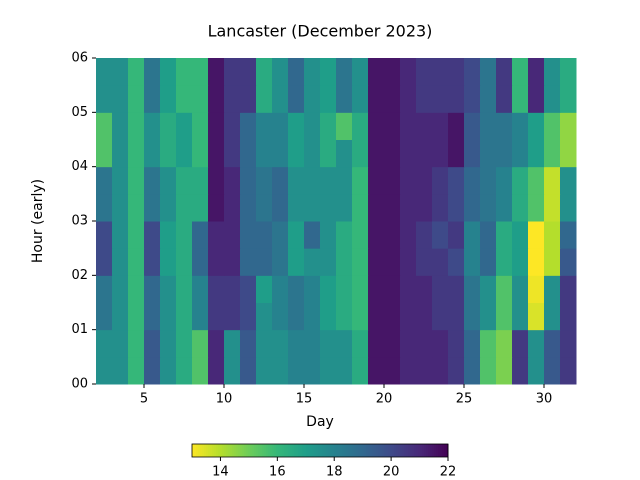  What do you see at coordinates (79, 384) in the screenshot?
I see `y-tick-label: 00` at bounding box center [79, 384].